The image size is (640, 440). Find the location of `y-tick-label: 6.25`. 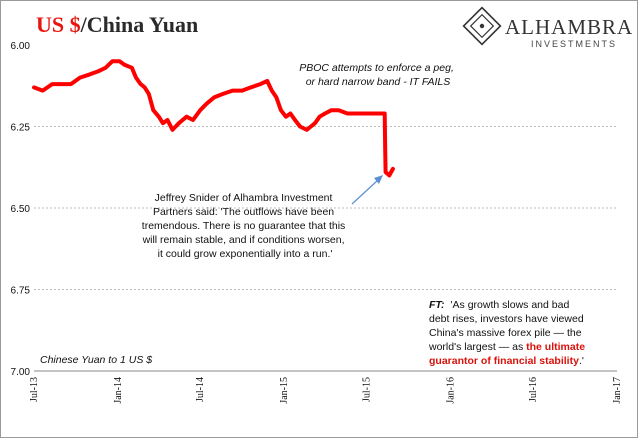

y-tick-label: 6.25 is located at coordinates (21, 128).